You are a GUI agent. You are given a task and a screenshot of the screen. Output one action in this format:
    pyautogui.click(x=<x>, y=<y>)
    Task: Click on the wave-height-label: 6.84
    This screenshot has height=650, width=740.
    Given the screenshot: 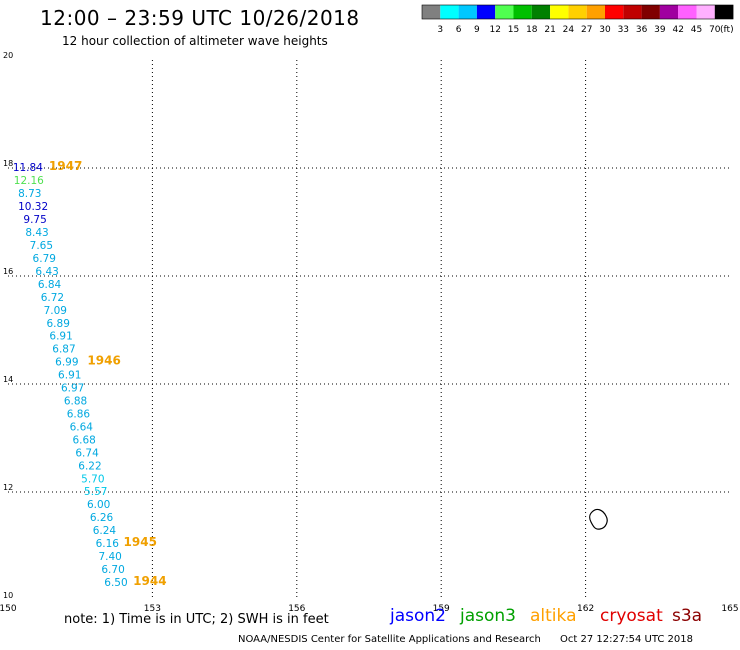 What is the action you would take?
    pyautogui.click(x=50, y=285)
    